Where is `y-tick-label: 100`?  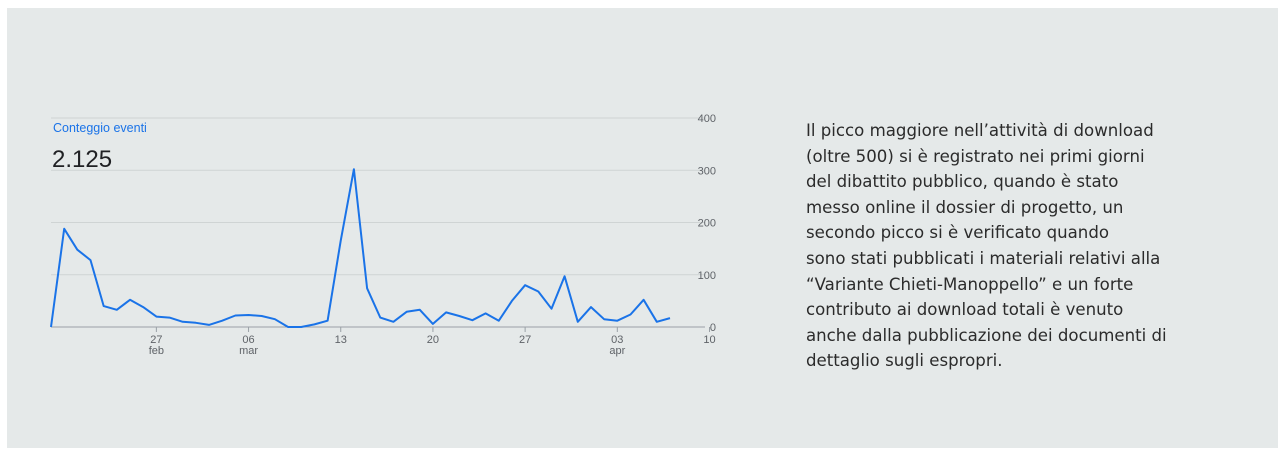 y-tick-label: 100 is located at coordinates (707, 276).